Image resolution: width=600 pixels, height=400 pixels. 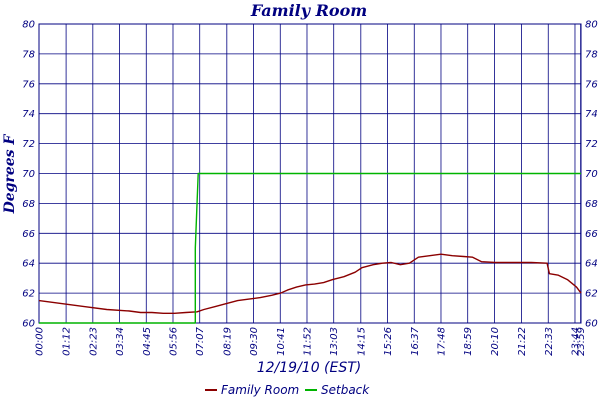 What do you see at coordinates (468, 341) in the screenshot?
I see `x-tick-label: 18:59` at bounding box center [468, 341].